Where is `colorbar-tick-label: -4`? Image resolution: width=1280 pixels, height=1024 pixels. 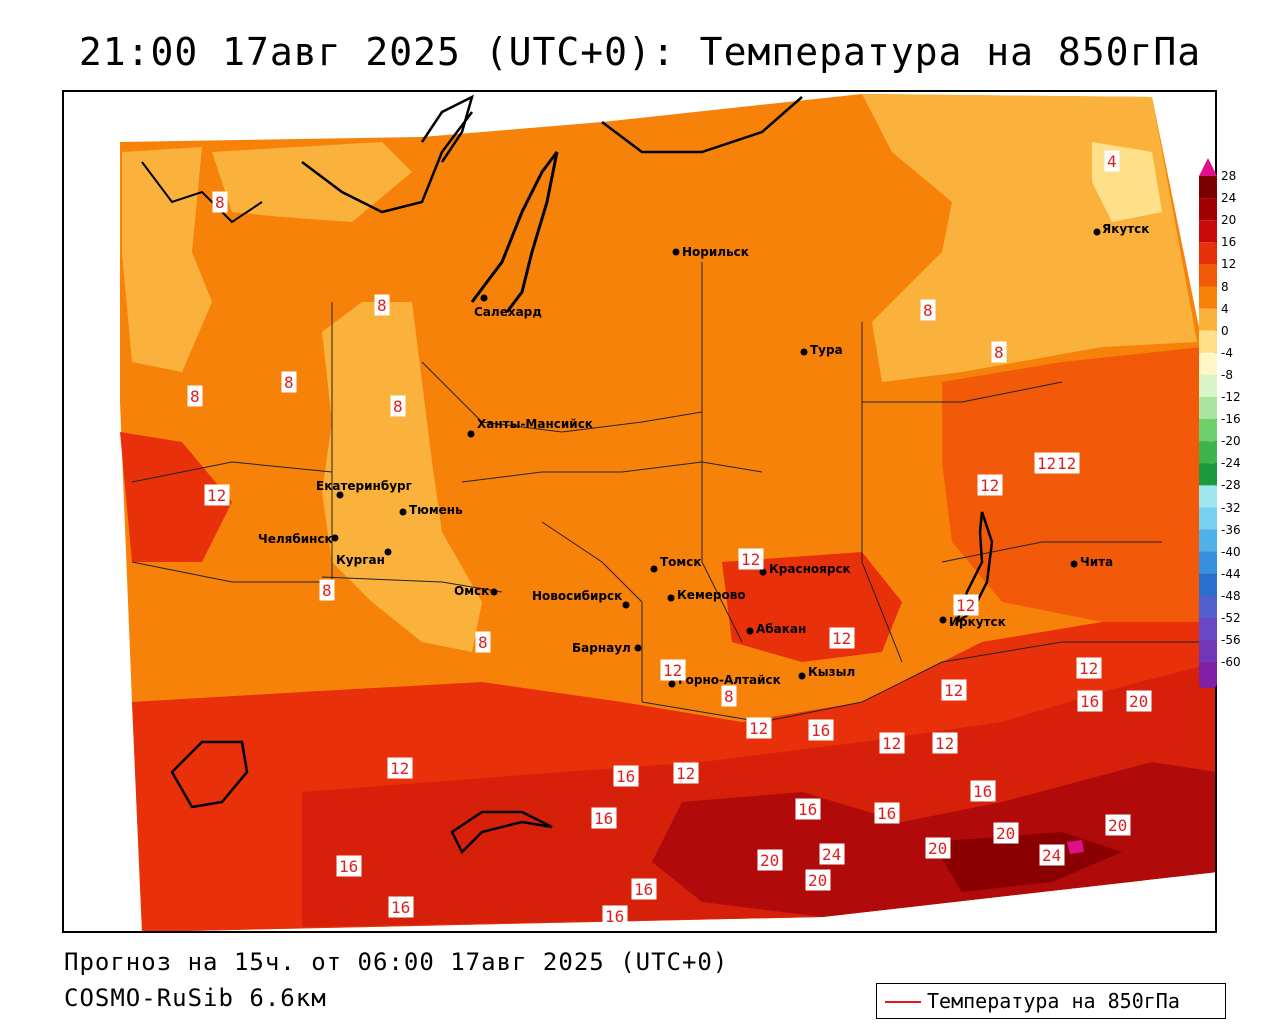 colorbar-tick-label: -4 is located at coordinates (1227, 352).